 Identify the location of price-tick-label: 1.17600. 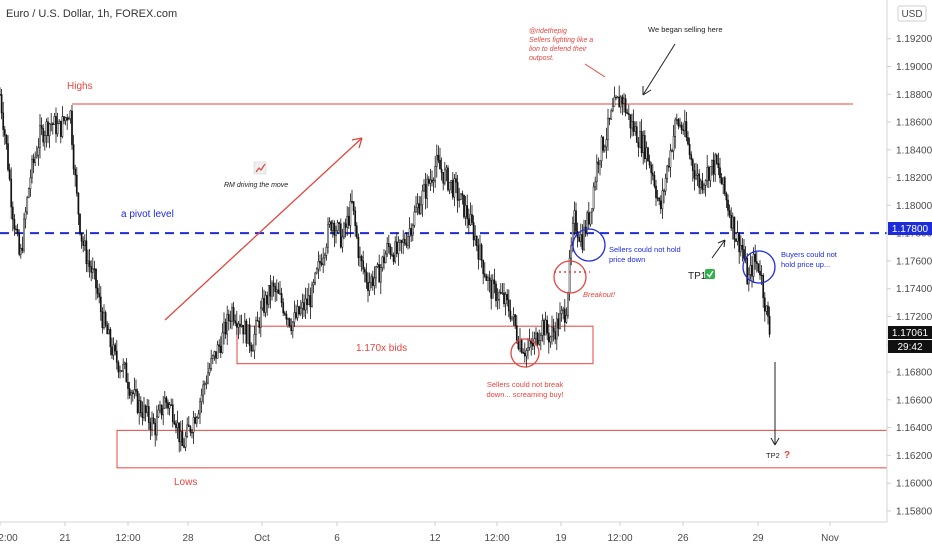
(914, 261).